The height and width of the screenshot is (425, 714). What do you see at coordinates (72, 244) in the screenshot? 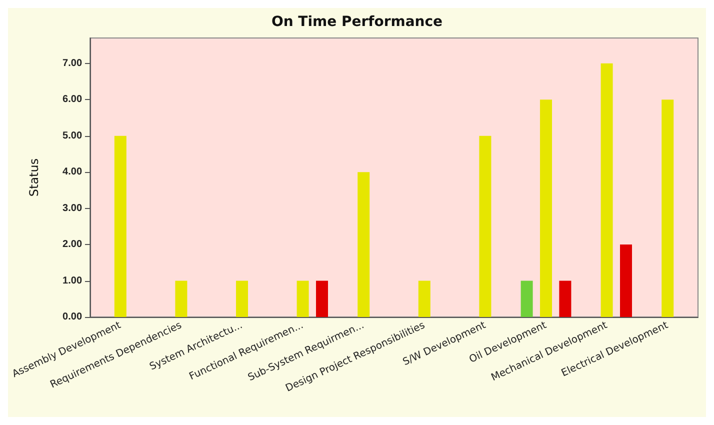
I see `y-tick-label: 2.00` at bounding box center [72, 244].